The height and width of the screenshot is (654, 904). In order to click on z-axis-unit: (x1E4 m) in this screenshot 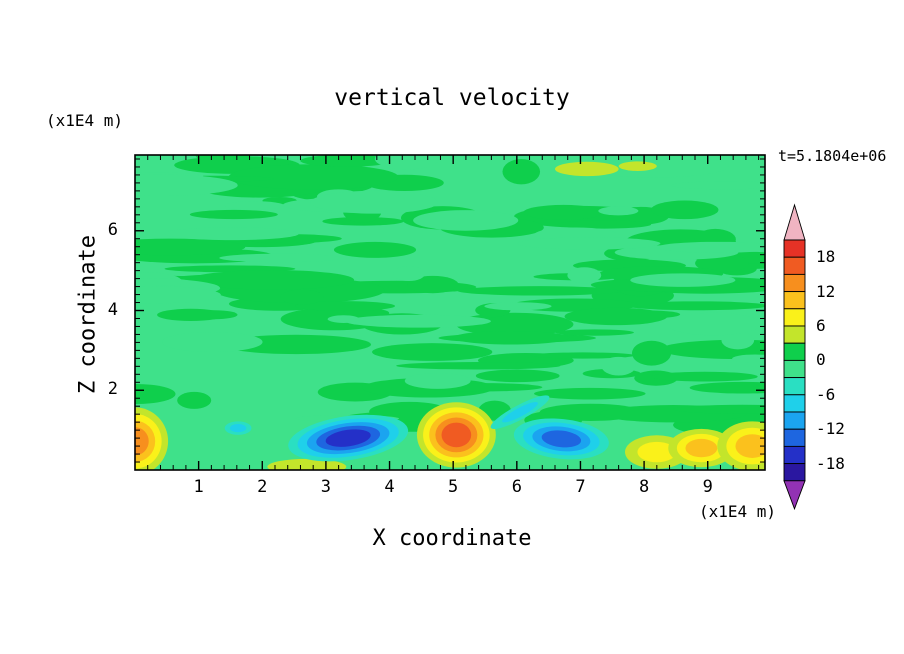, I will do `click(85, 120)`.